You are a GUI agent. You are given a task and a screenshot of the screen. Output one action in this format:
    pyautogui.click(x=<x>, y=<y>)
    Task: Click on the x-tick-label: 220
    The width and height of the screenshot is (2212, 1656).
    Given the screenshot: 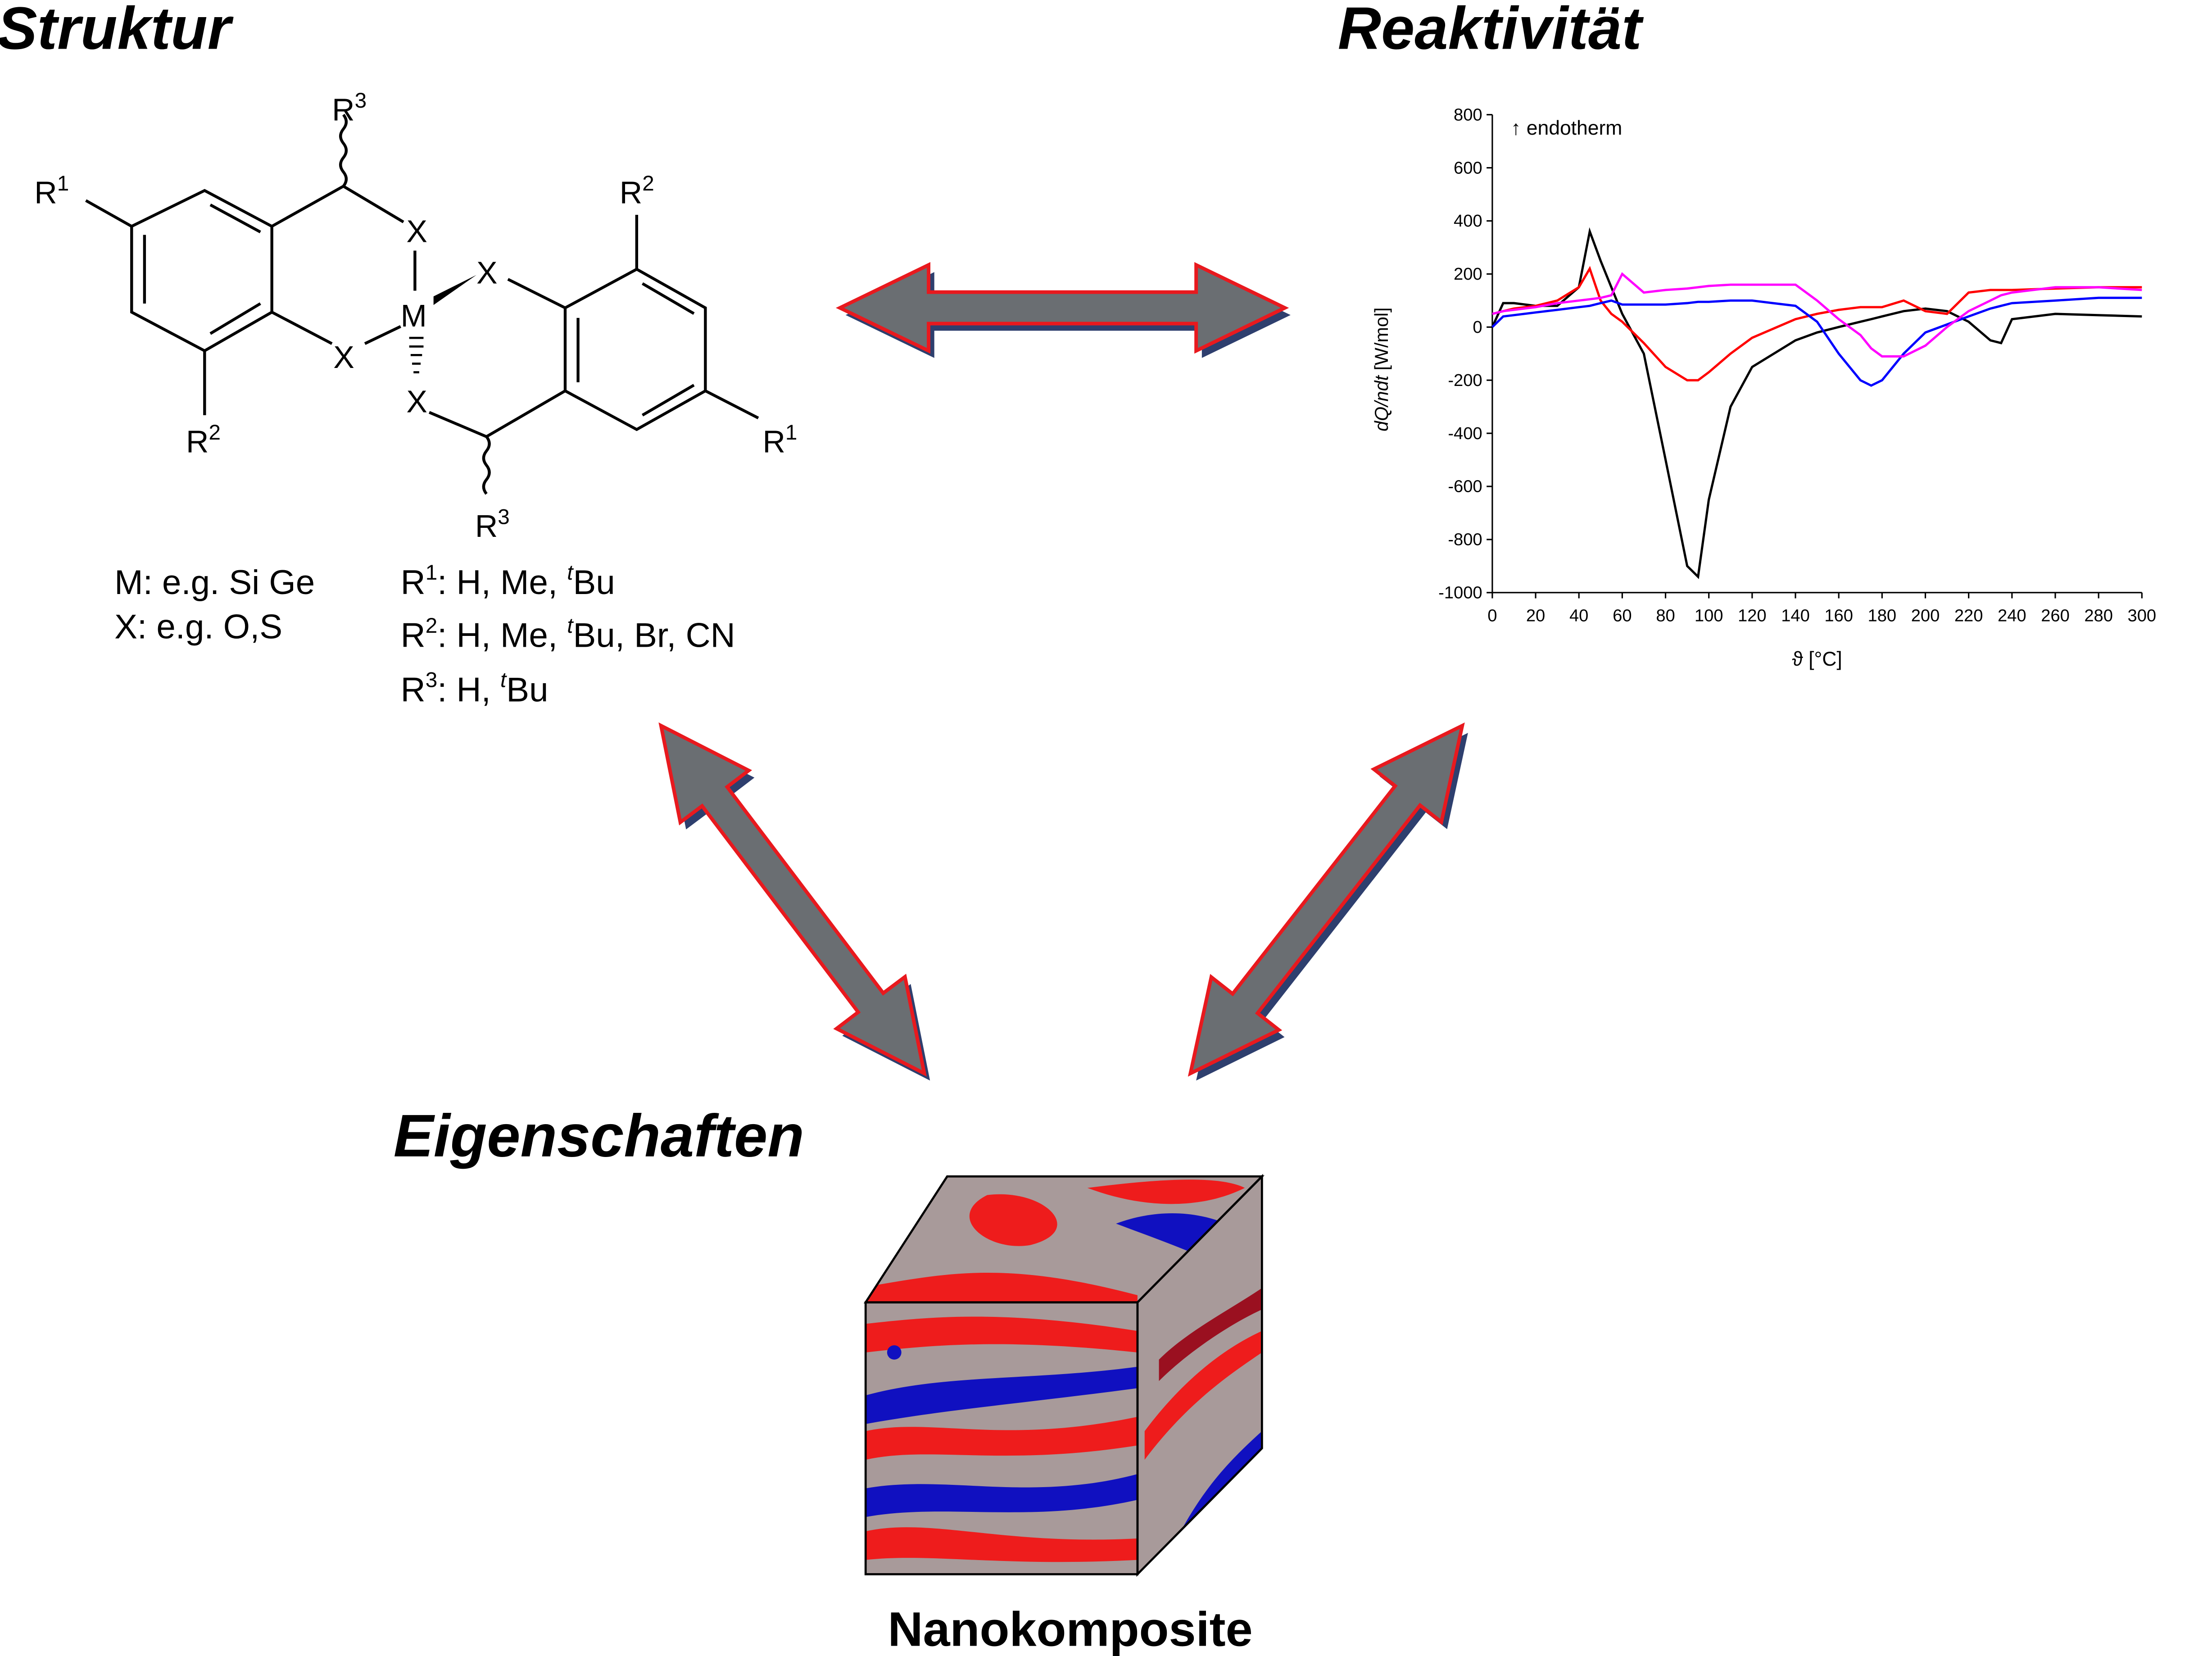 What is the action you would take?
    pyautogui.click(x=1968, y=615)
    